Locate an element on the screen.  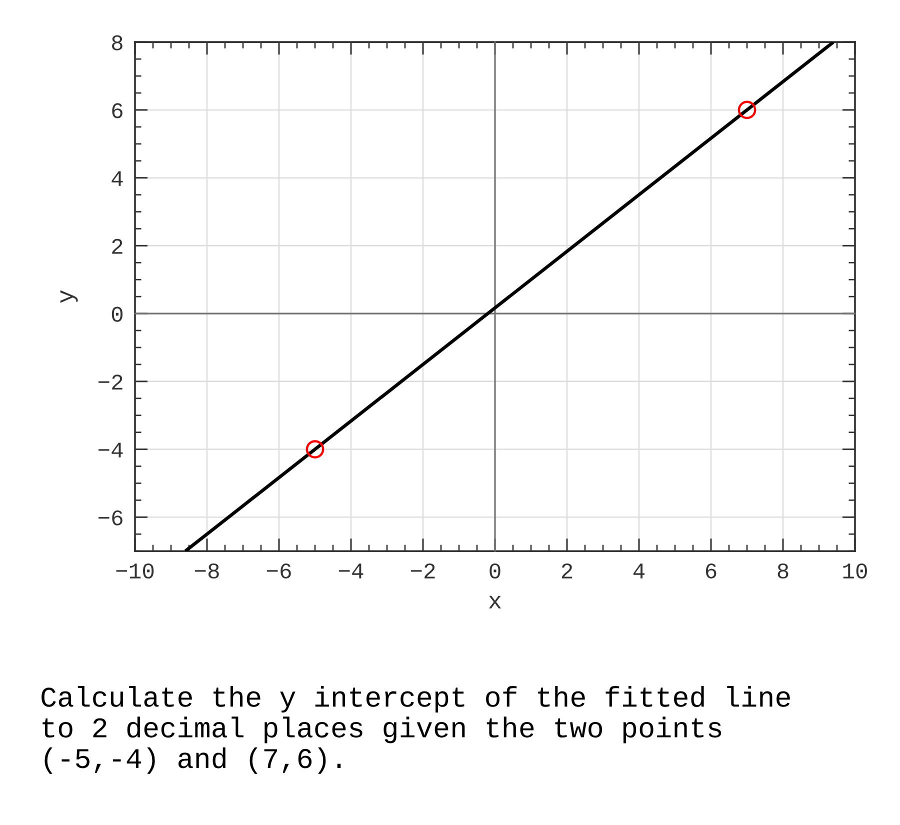
x-tick-label: 6 is located at coordinates (711, 571).